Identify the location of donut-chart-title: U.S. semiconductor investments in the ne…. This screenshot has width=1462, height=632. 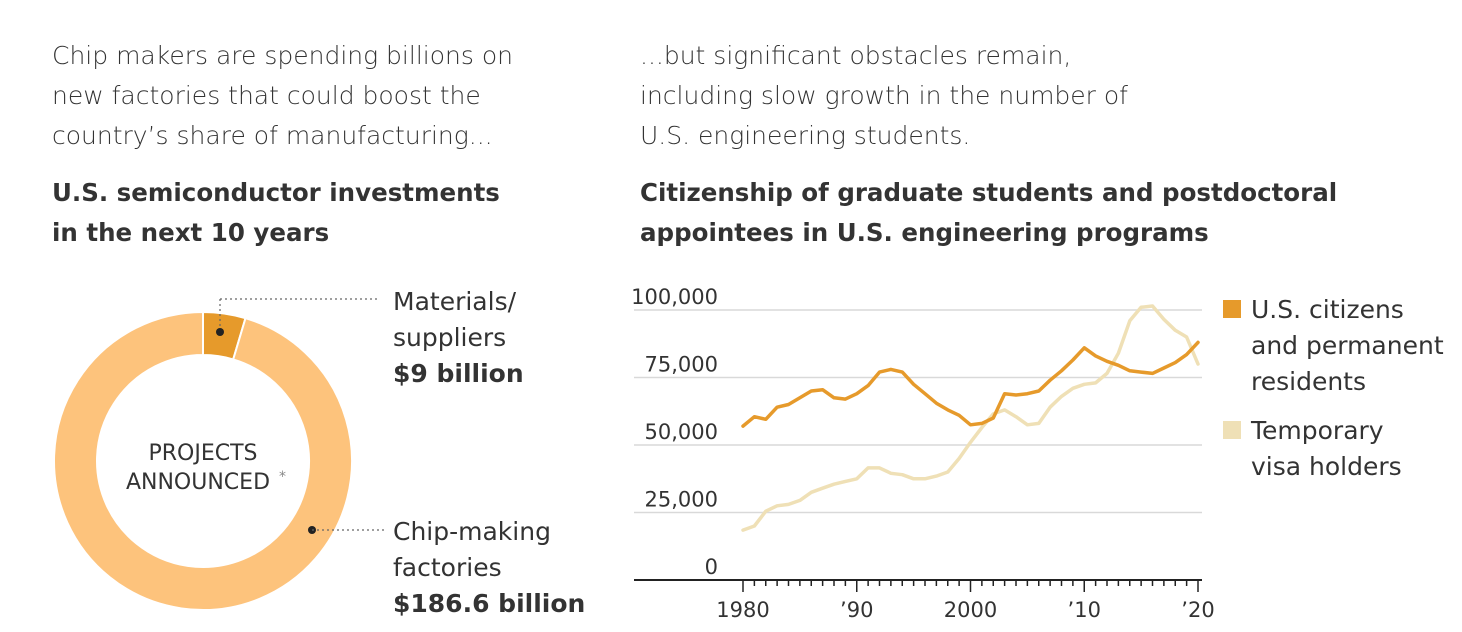
(312, 213).